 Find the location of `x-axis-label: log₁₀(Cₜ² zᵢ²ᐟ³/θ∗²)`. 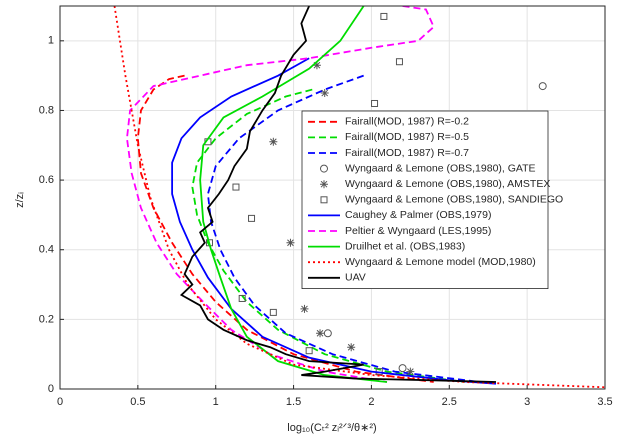

x-axis-label: log₁₀(Cₜ² zᵢ²ᐟ³/θ∗²) is located at coordinates (331, 428).